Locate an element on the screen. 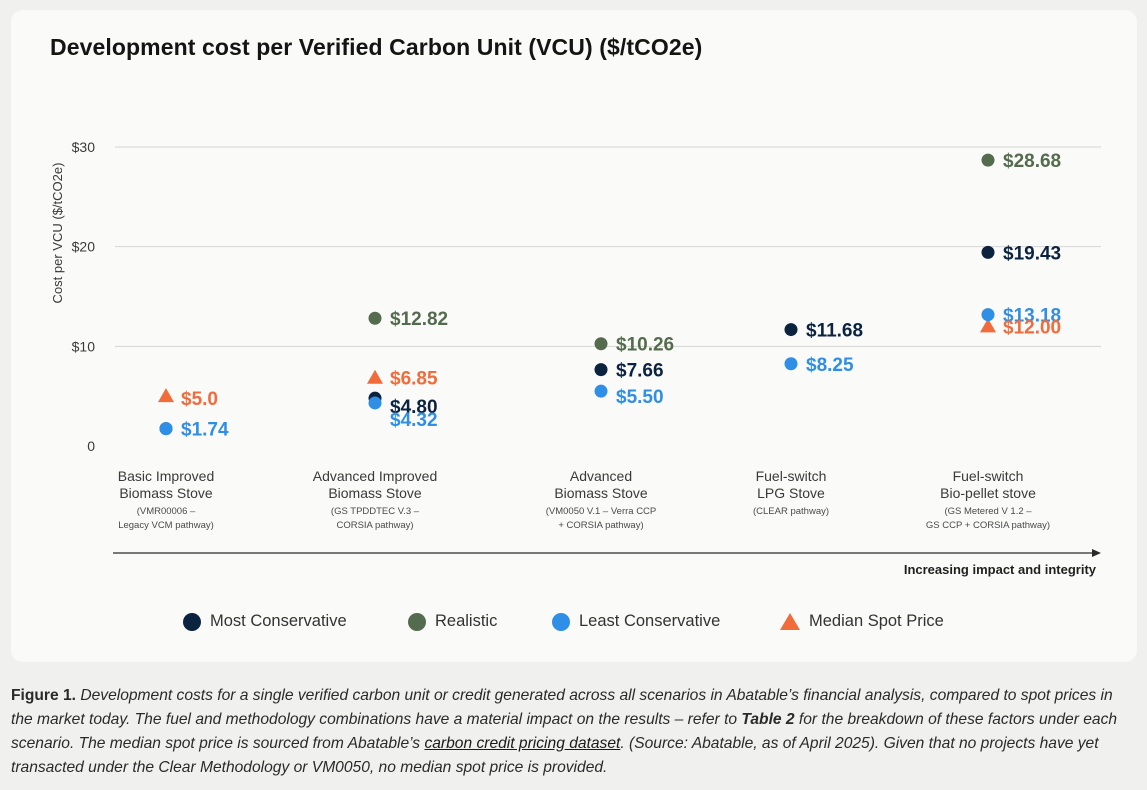 This screenshot has height=790, width=1147. data-label-most-conservative: $4.80 is located at coordinates (414, 407).